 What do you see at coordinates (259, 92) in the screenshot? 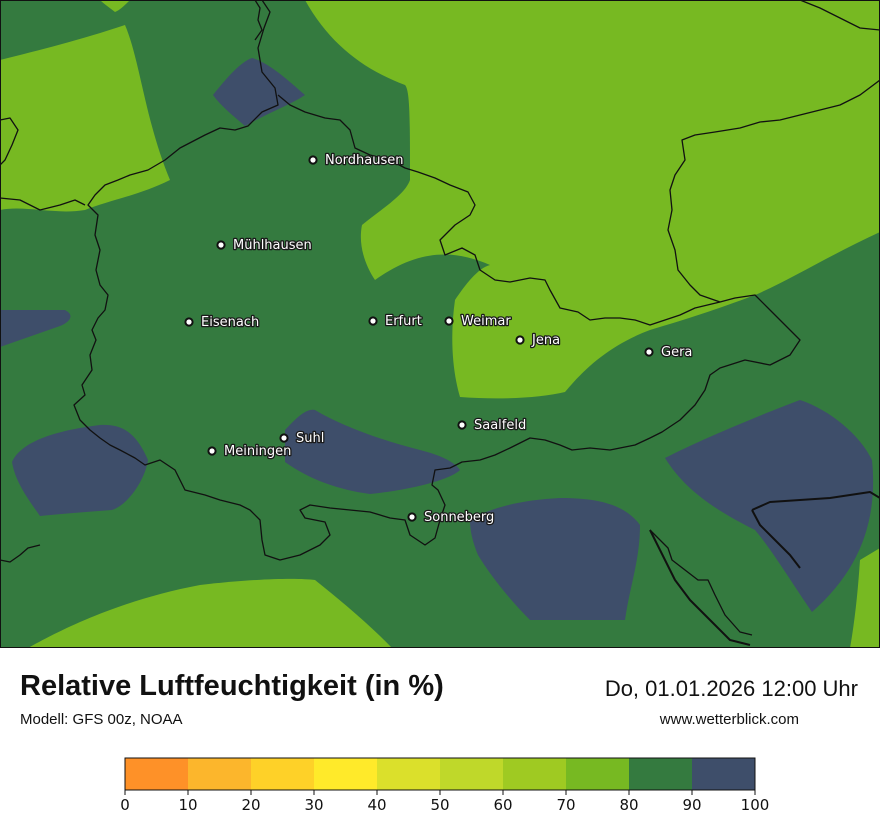
I see `humidity-zone-90-100-harz` at bounding box center [259, 92].